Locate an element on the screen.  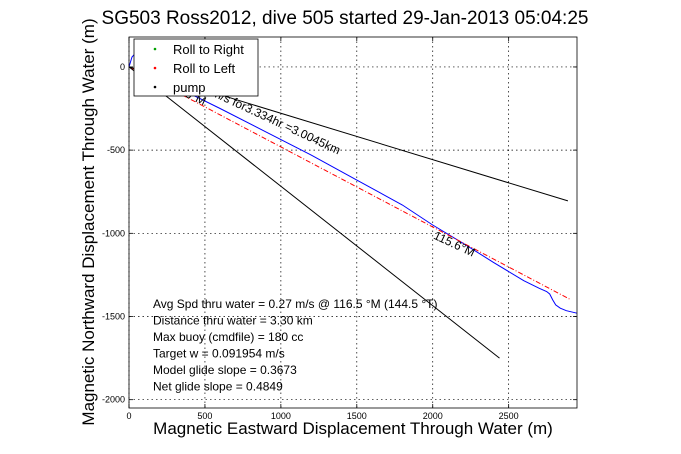
y-tick-label: -1000 is located at coordinates (113, 233).